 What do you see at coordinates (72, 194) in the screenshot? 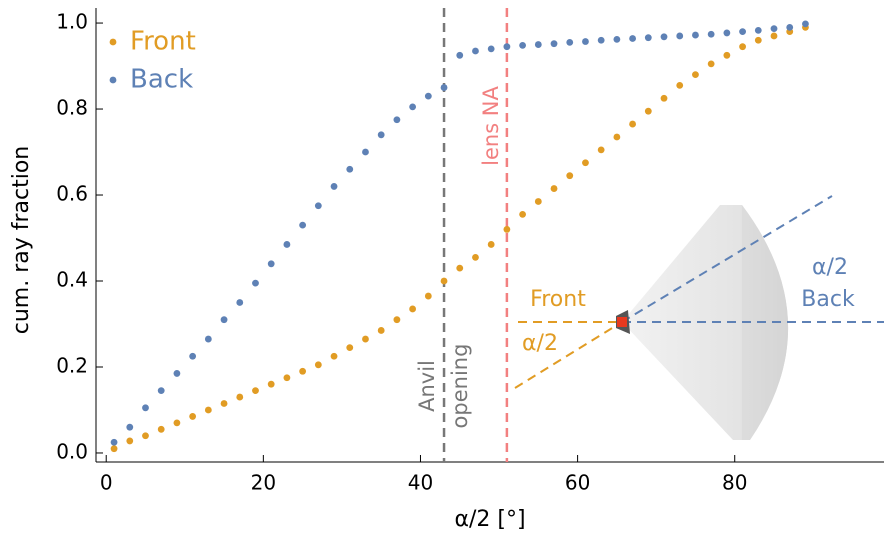
I see `y-tick-label: 0.6` at bounding box center [72, 194].